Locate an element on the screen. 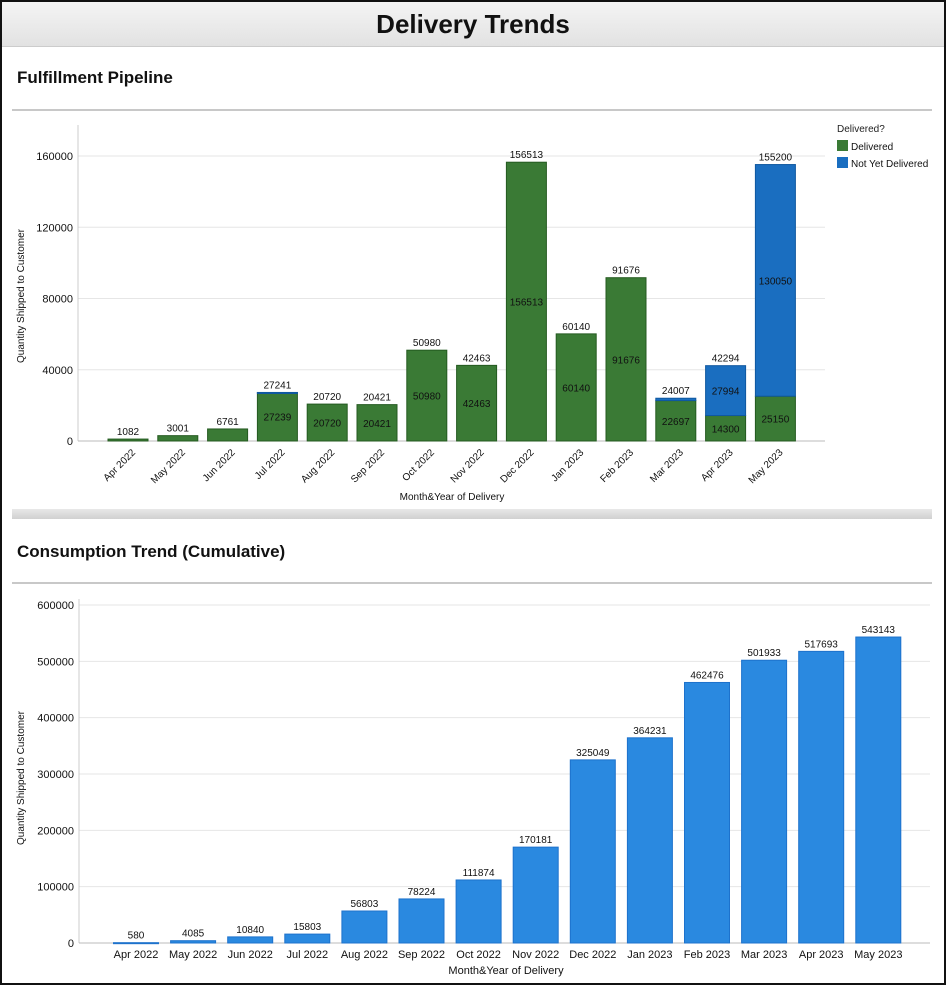 The height and width of the screenshot is (985, 946). y-tick-label: 100000 is located at coordinates (55, 888).